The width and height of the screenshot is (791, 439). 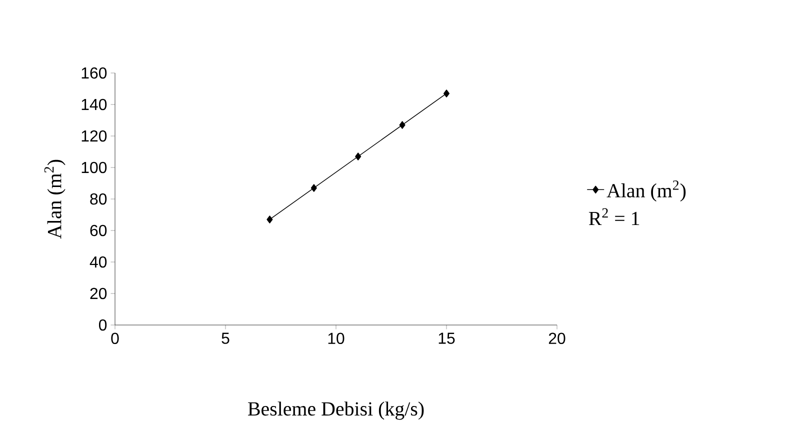 What do you see at coordinates (55, 199) in the screenshot?
I see `y-axis-title: Alan (m$^{2}$)` at bounding box center [55, 199].